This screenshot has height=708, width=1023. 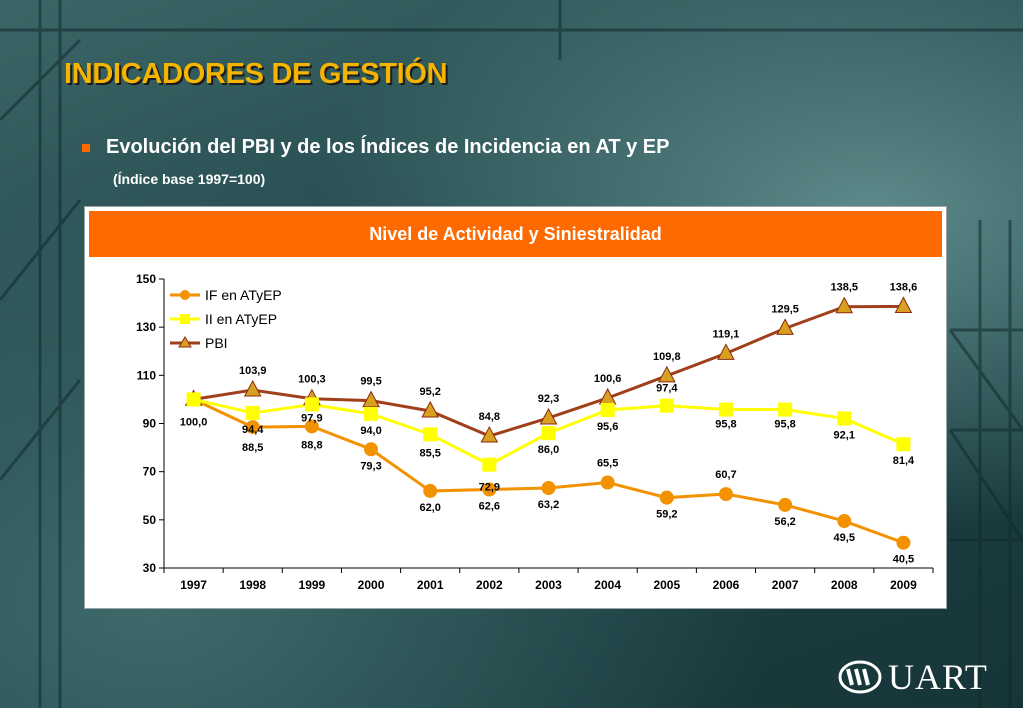 What do you see at coordinates (785, 585) in the screenshot?
I see `x-tick-label: 2007` at bounding box center [785, 585].